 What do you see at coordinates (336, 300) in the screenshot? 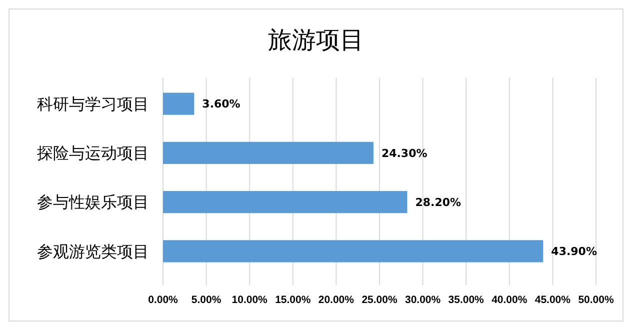
I see `x-tick-label: 20.00%` at bounding box center [336, 300].